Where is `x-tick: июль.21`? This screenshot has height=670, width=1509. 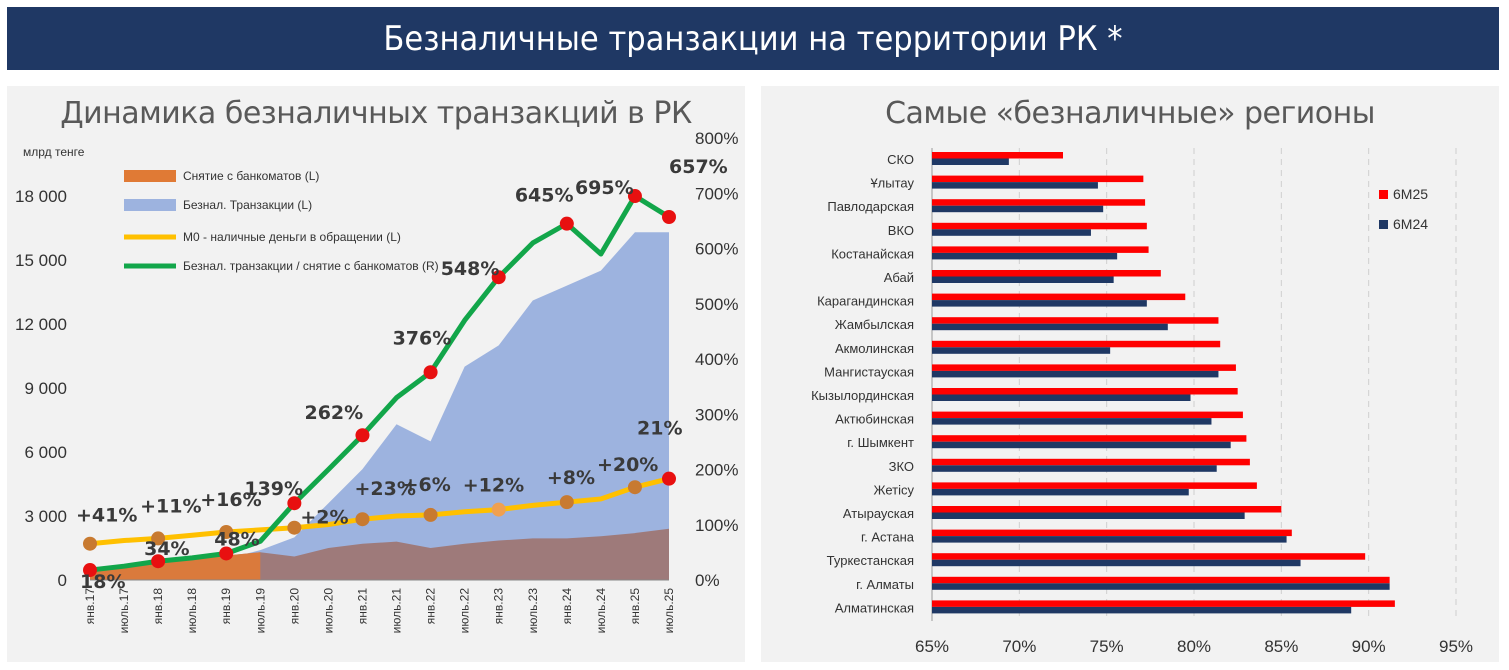 x-tick: июль.21 is located at coordinates (397, 611).